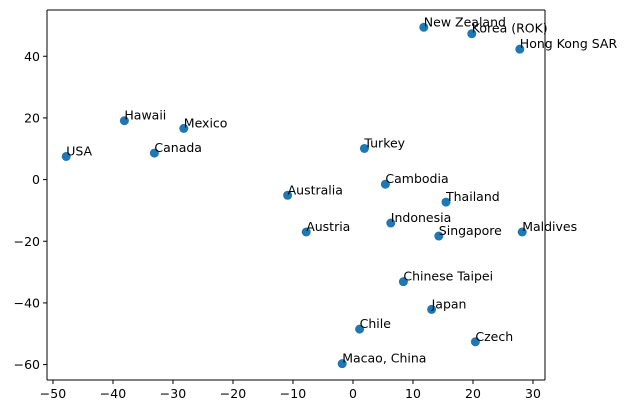  I want to click on x-axis-ticks: −50 −40 −30 −20 −10 0 10 20 30, so click(290, 390).